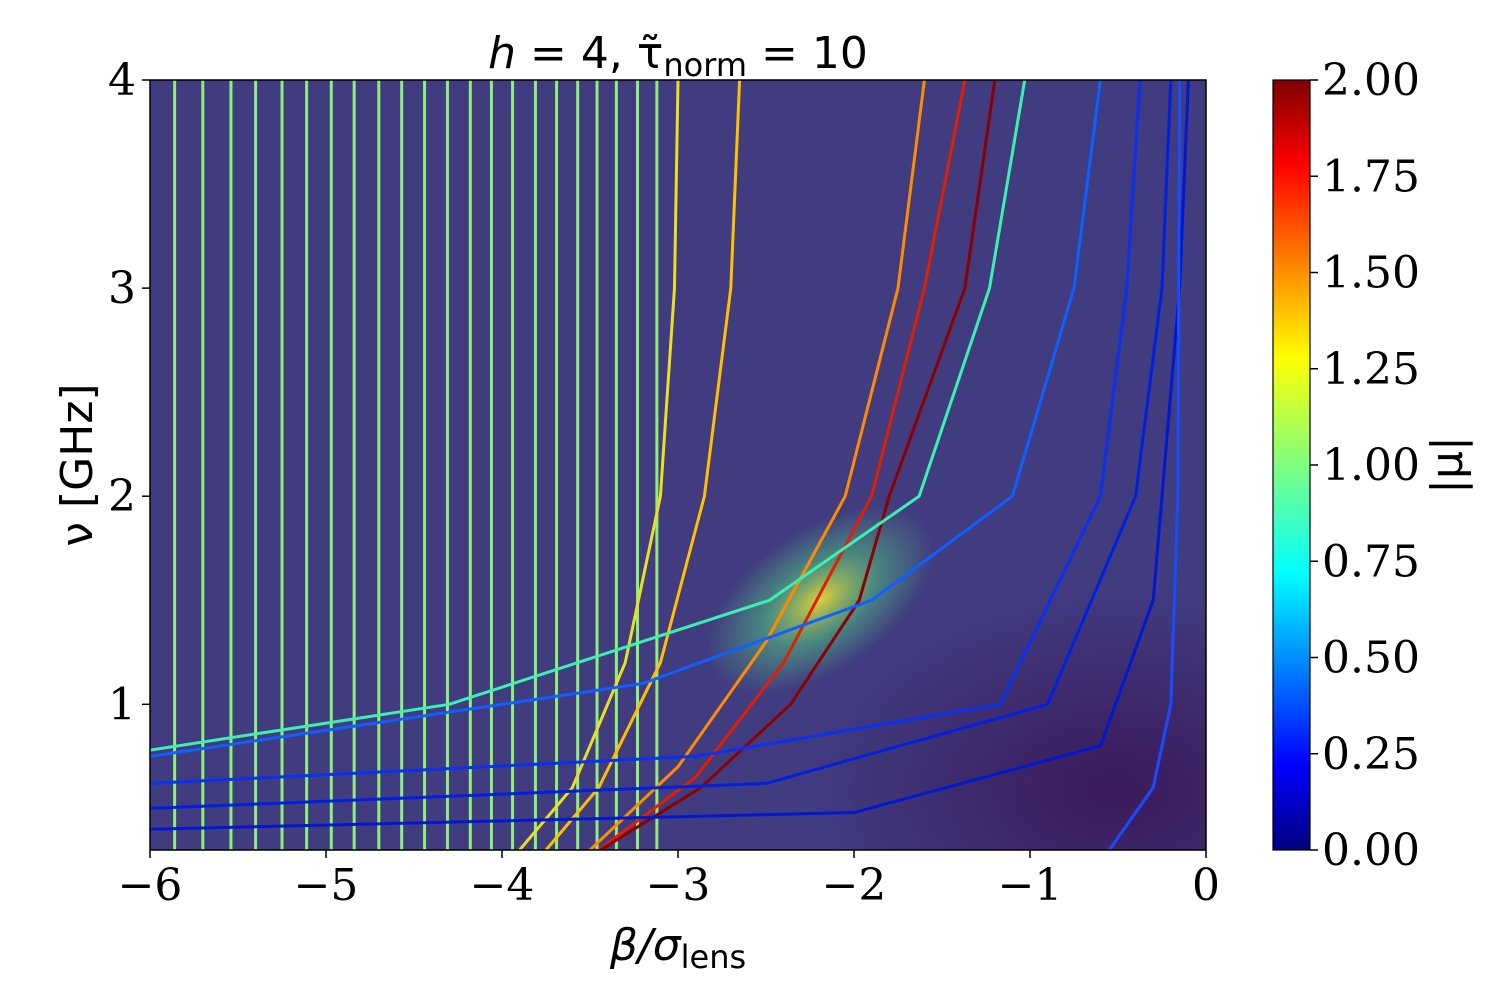 The height and width of the screenshot is (1000, 1500). I want to click on x-tick-label: 0, so click(1206, 885).